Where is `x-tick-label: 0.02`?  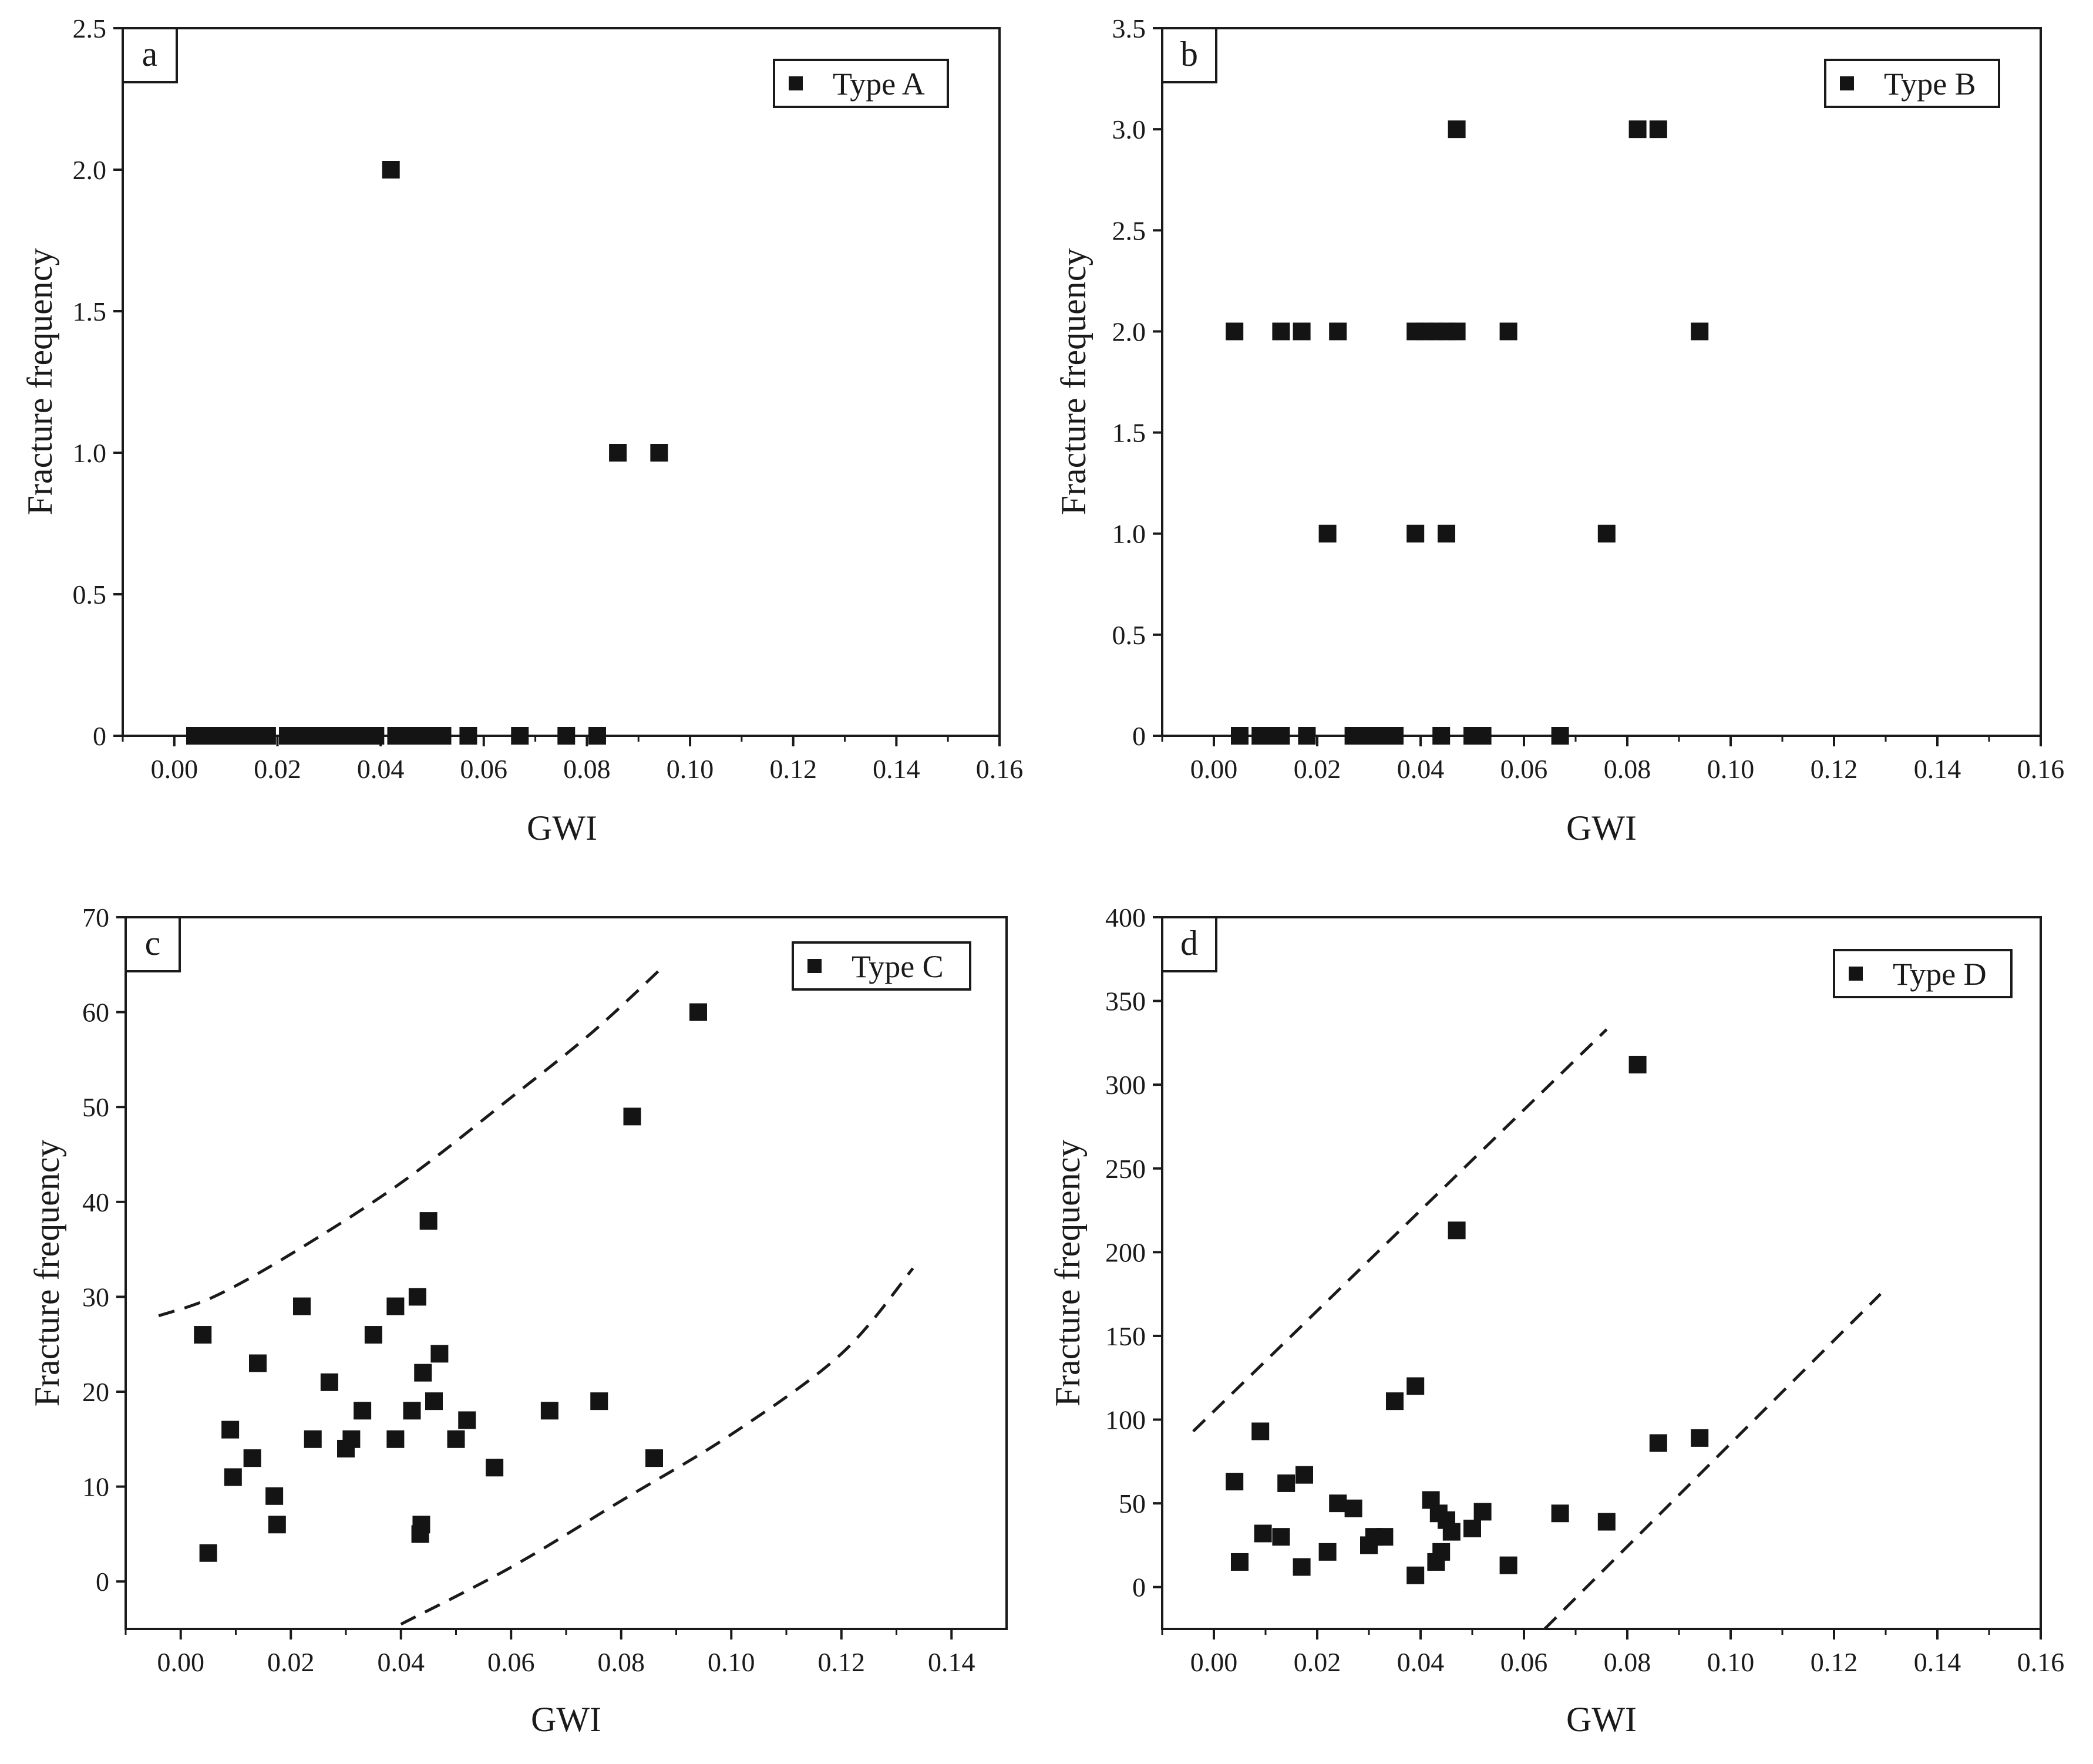 x-tick-label: 0.02 is located at coordinates (277, 769).